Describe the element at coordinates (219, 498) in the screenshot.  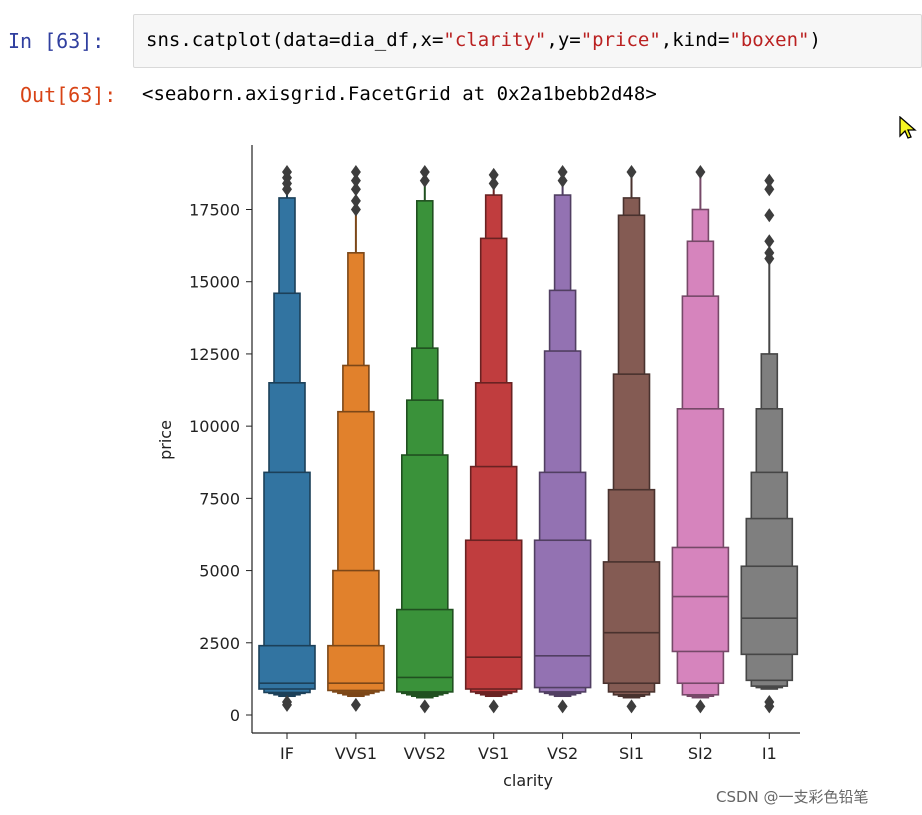
I see `y-tick-label: 7500` at that location.